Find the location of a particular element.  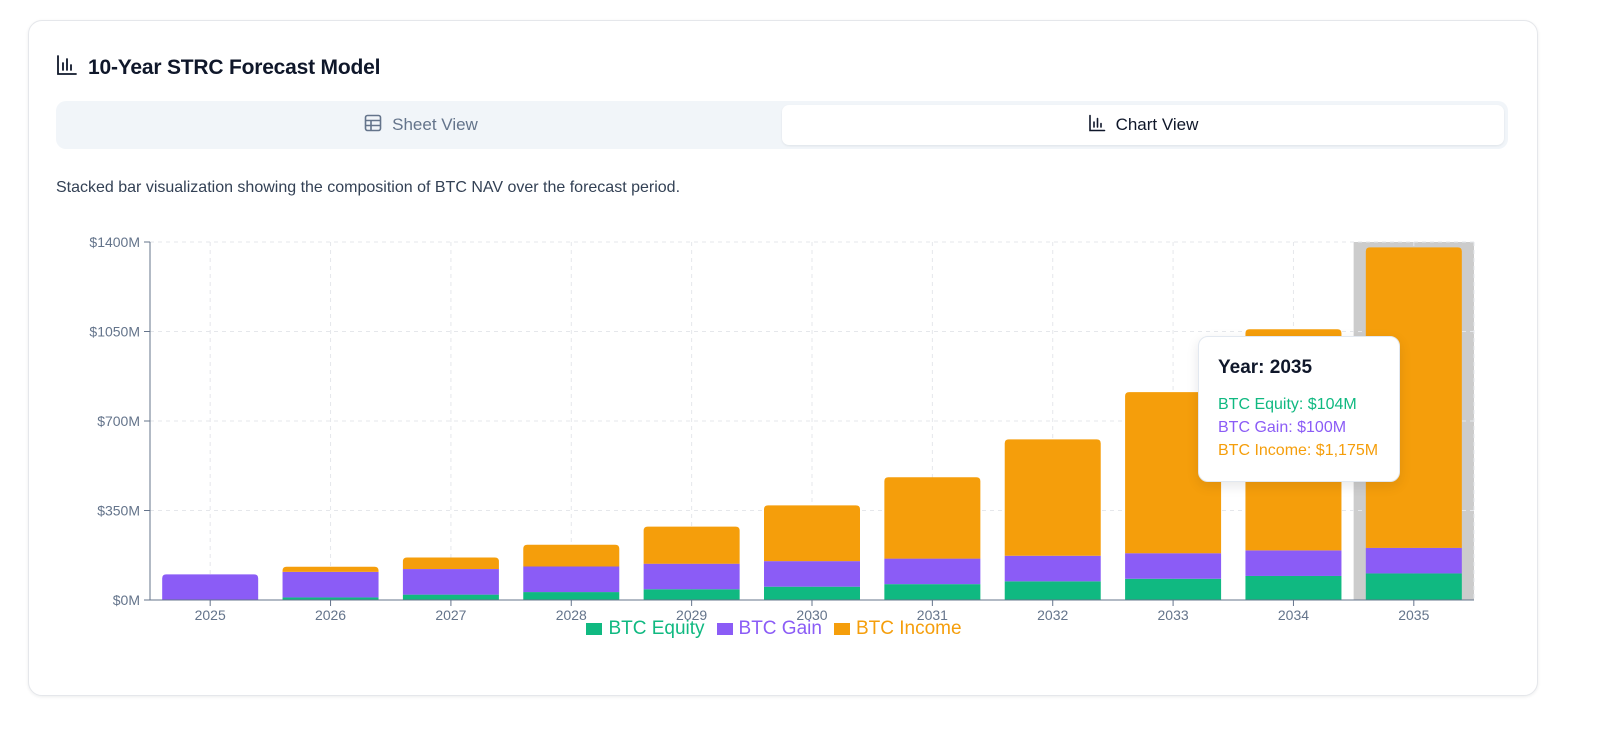

y-tick-label: $700M is located at coordinates (118, 421).